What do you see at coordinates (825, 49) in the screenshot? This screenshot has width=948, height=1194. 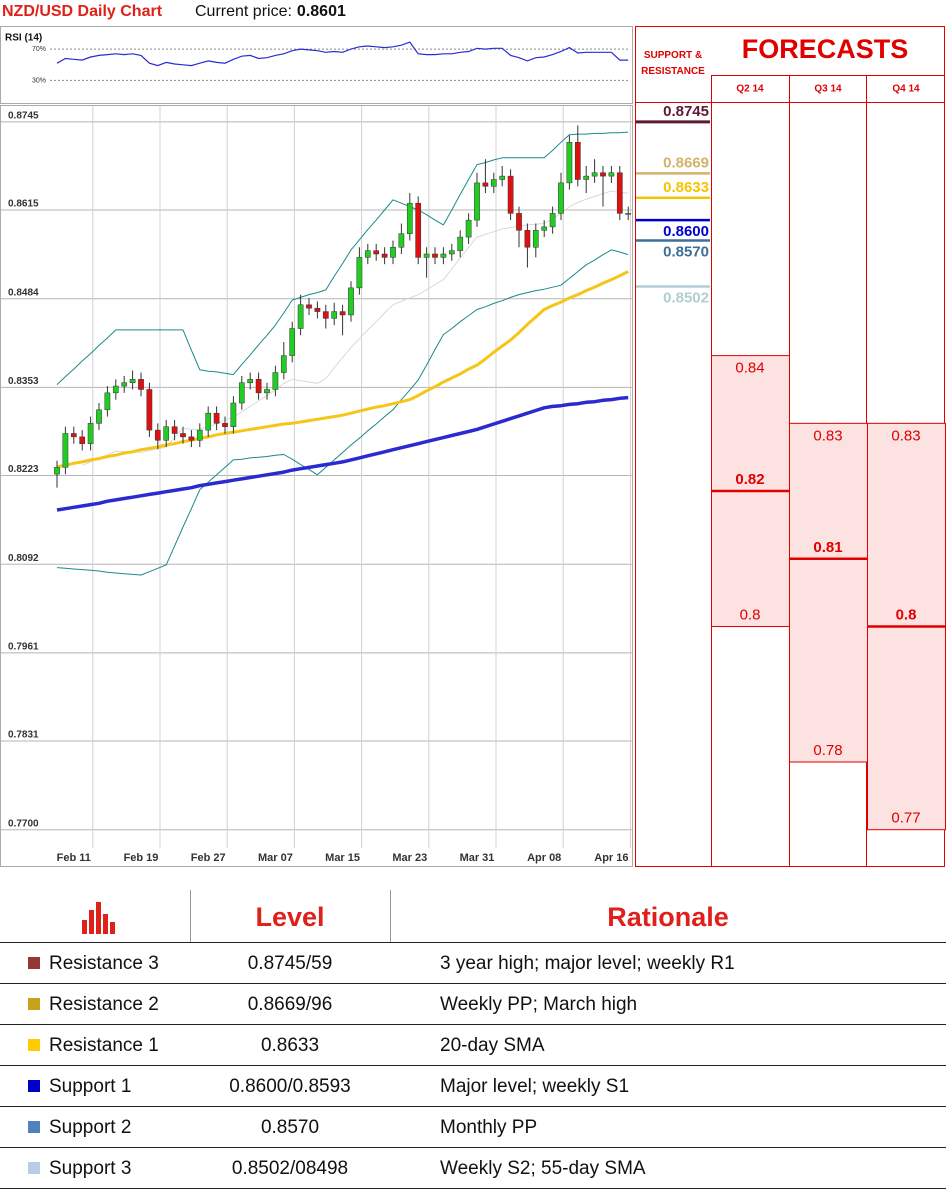 I see `forecast-title: FORECASTS` at bounding box center [825, 49].